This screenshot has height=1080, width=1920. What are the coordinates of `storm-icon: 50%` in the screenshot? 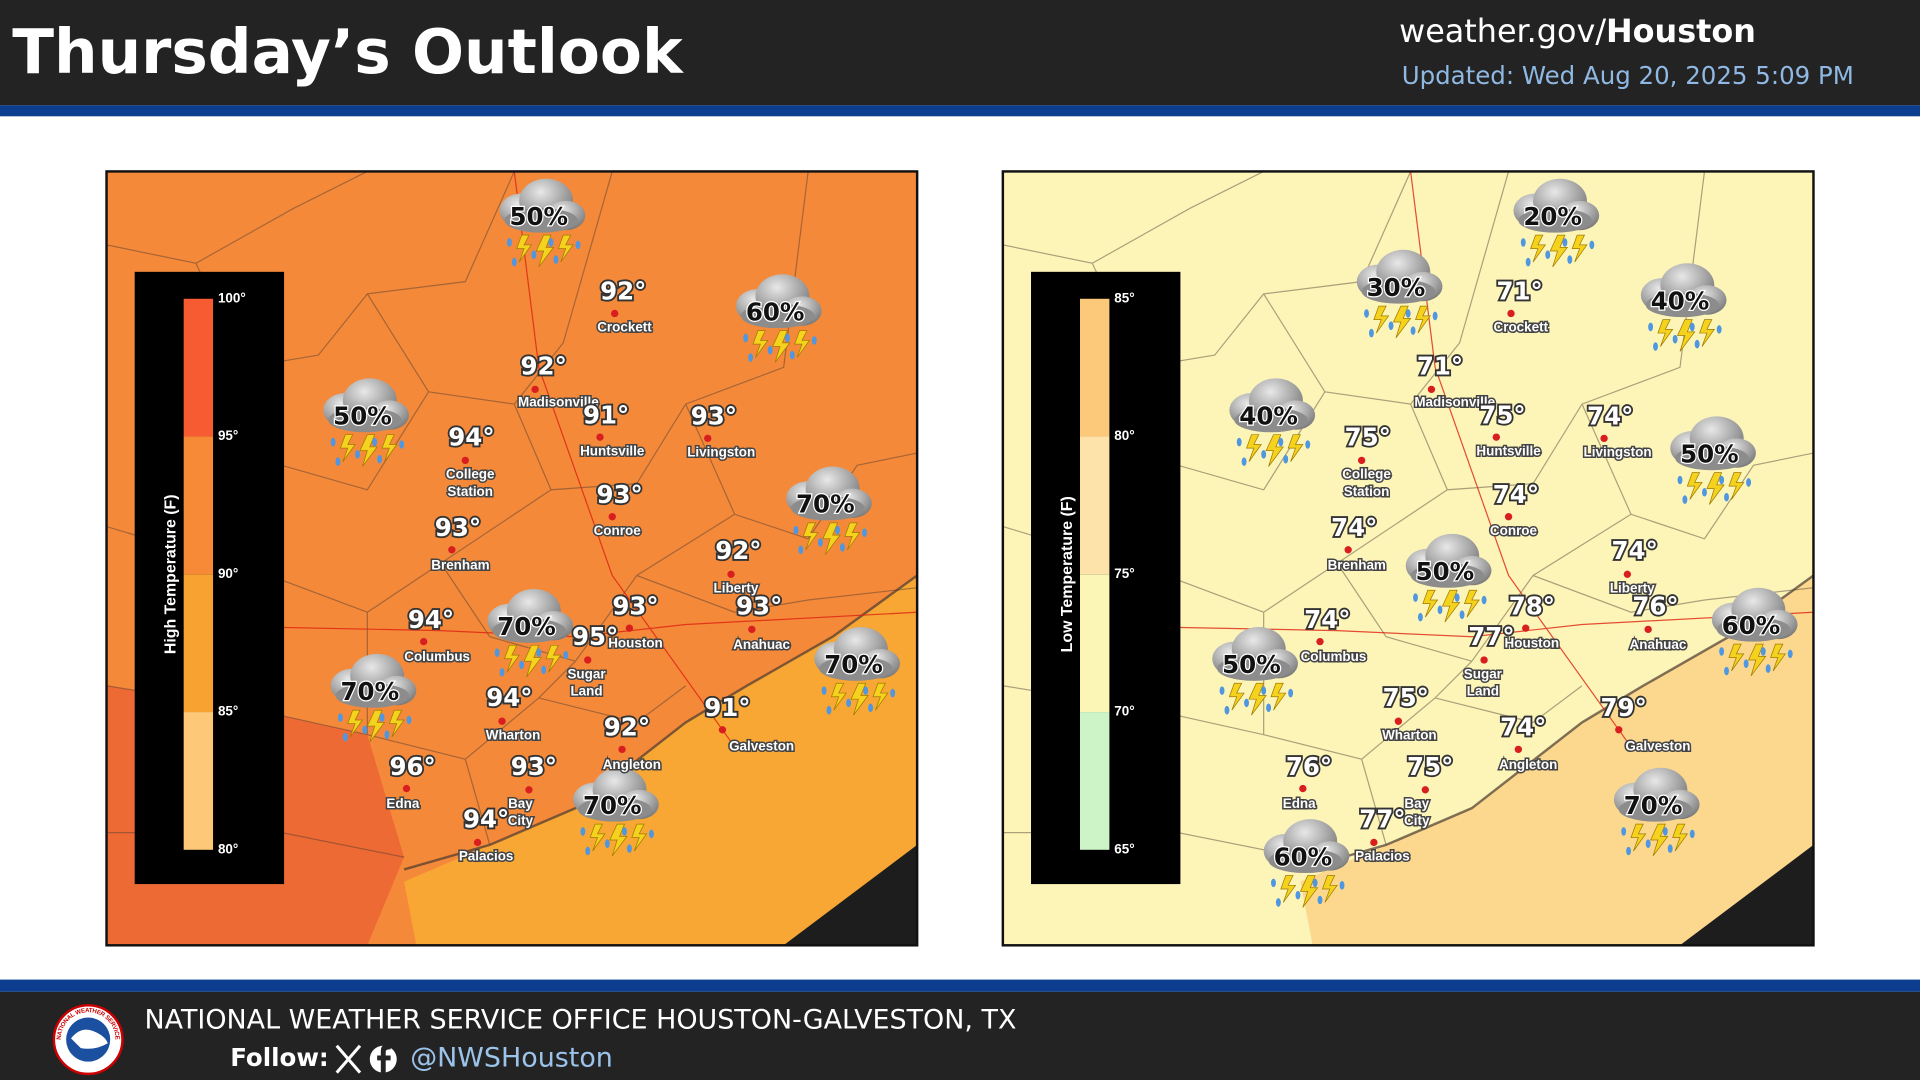 It's located at (366, 422).